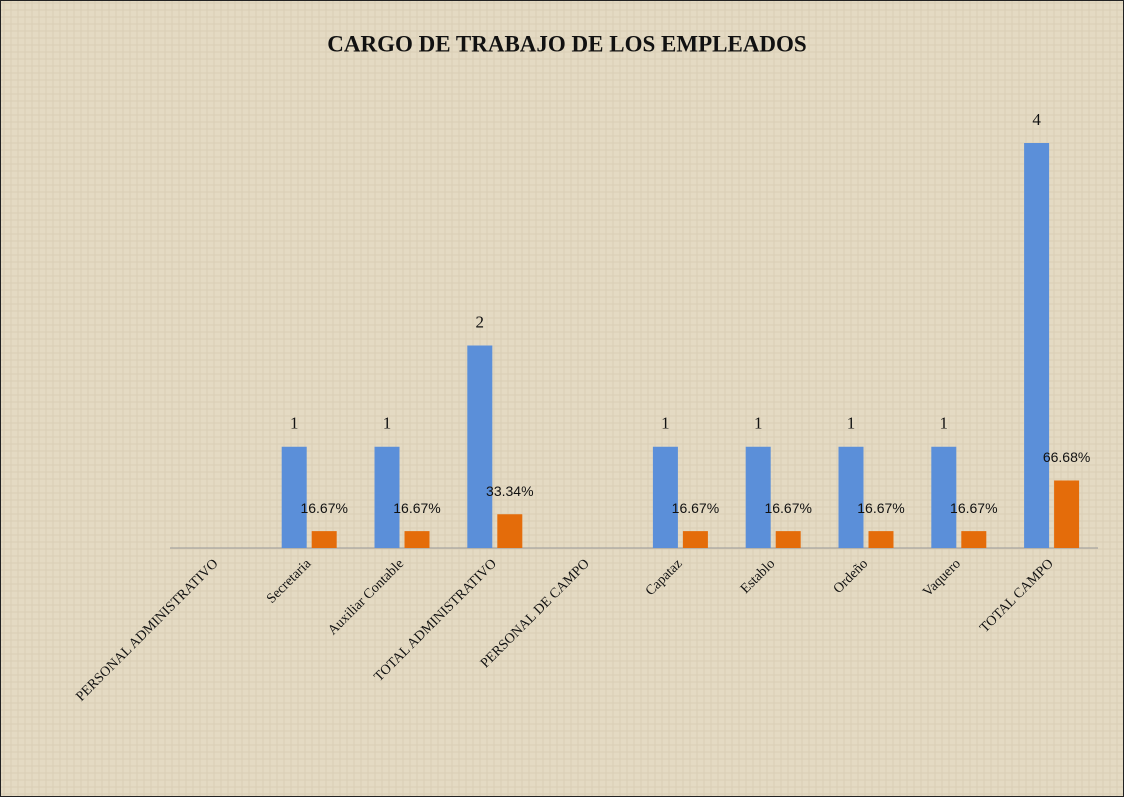  I want to click on chart-title: CARGO DE TRABAJO DE LOS EMPLEADOS, so click(566, 43).